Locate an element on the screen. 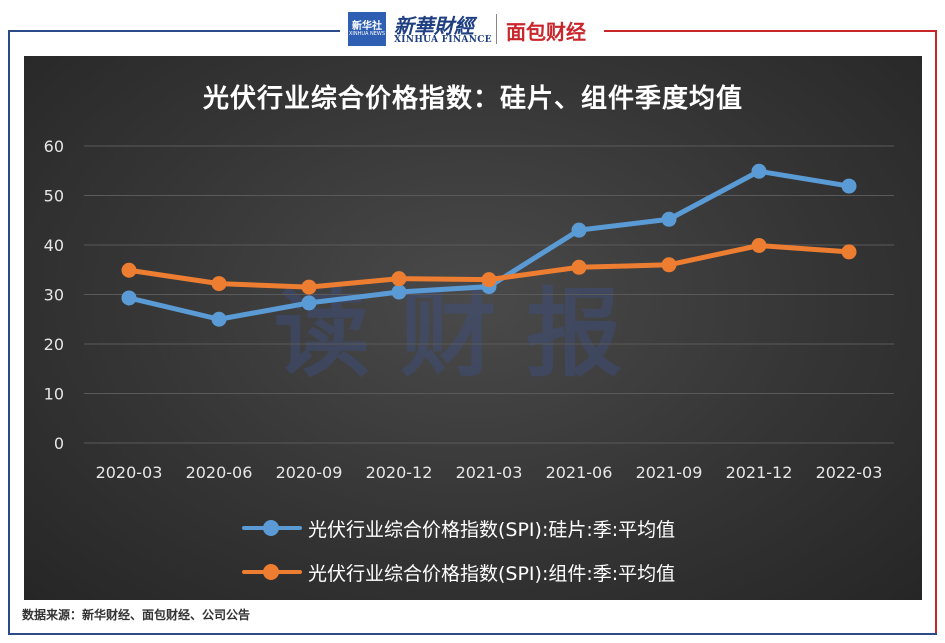  watermark: 读财报 is located at coordinates (463, 334).